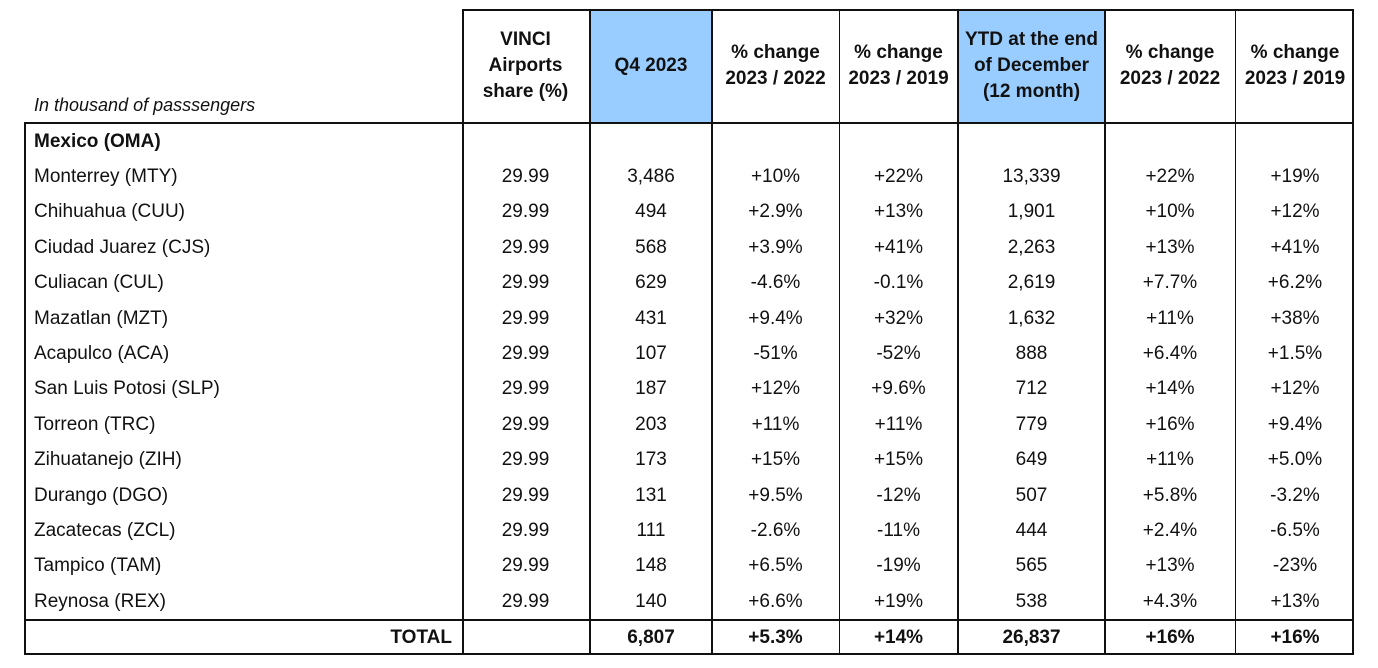 The height and width of the screenshot is (668, 1378). I want to click on airport-name: Acapulco (ACA), so click(102, 354).